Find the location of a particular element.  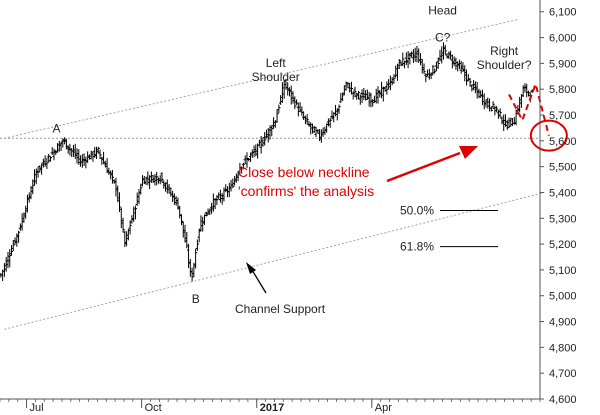

neckline-annotation-line1: Close below neckline is located at coordinates (304, 172).